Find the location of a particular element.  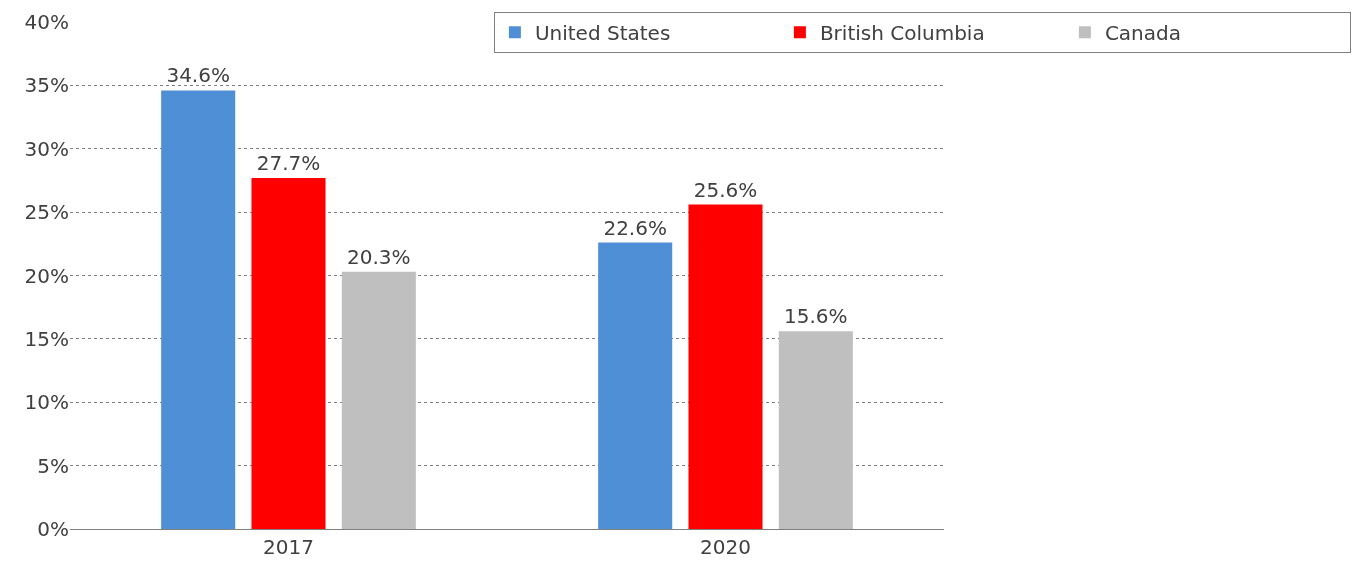

data-label: 27.7% is located at coordinates (288, 162).